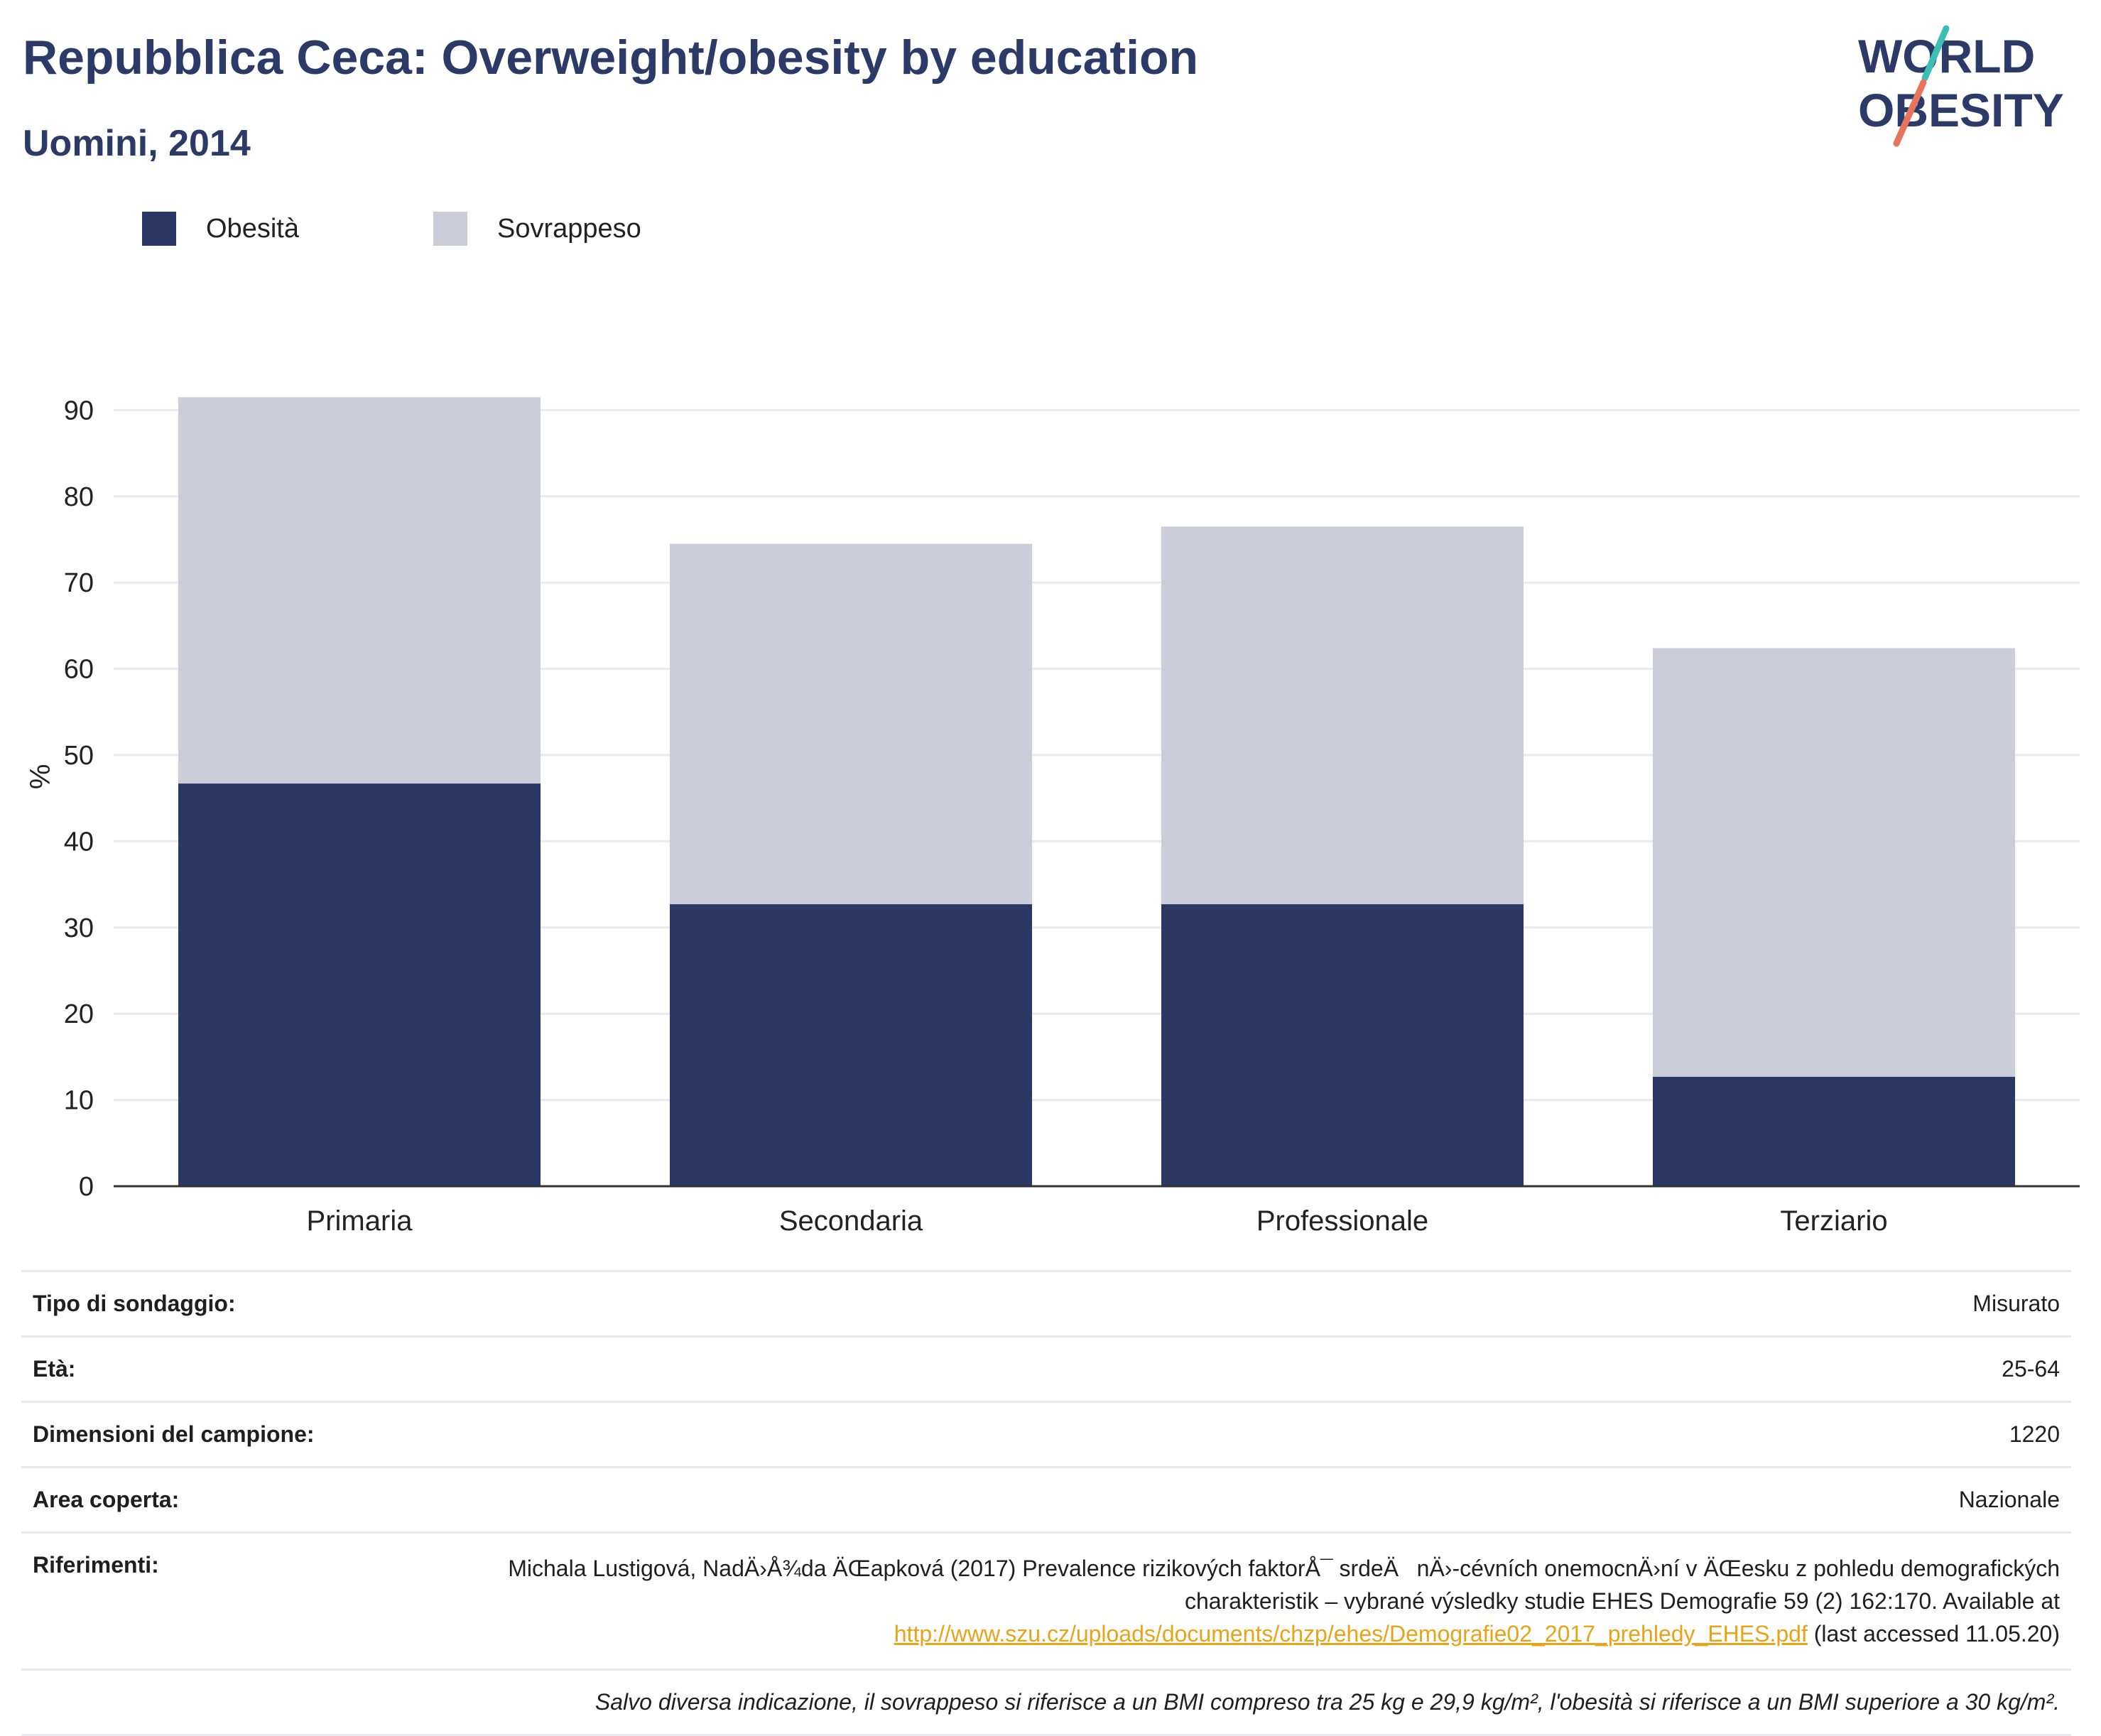 The width and height of the screenshot is (2101, 1736). Describe the element at coordinates (79, 1101) in the screenshot. I see `y-tick-label: 10` at that location.